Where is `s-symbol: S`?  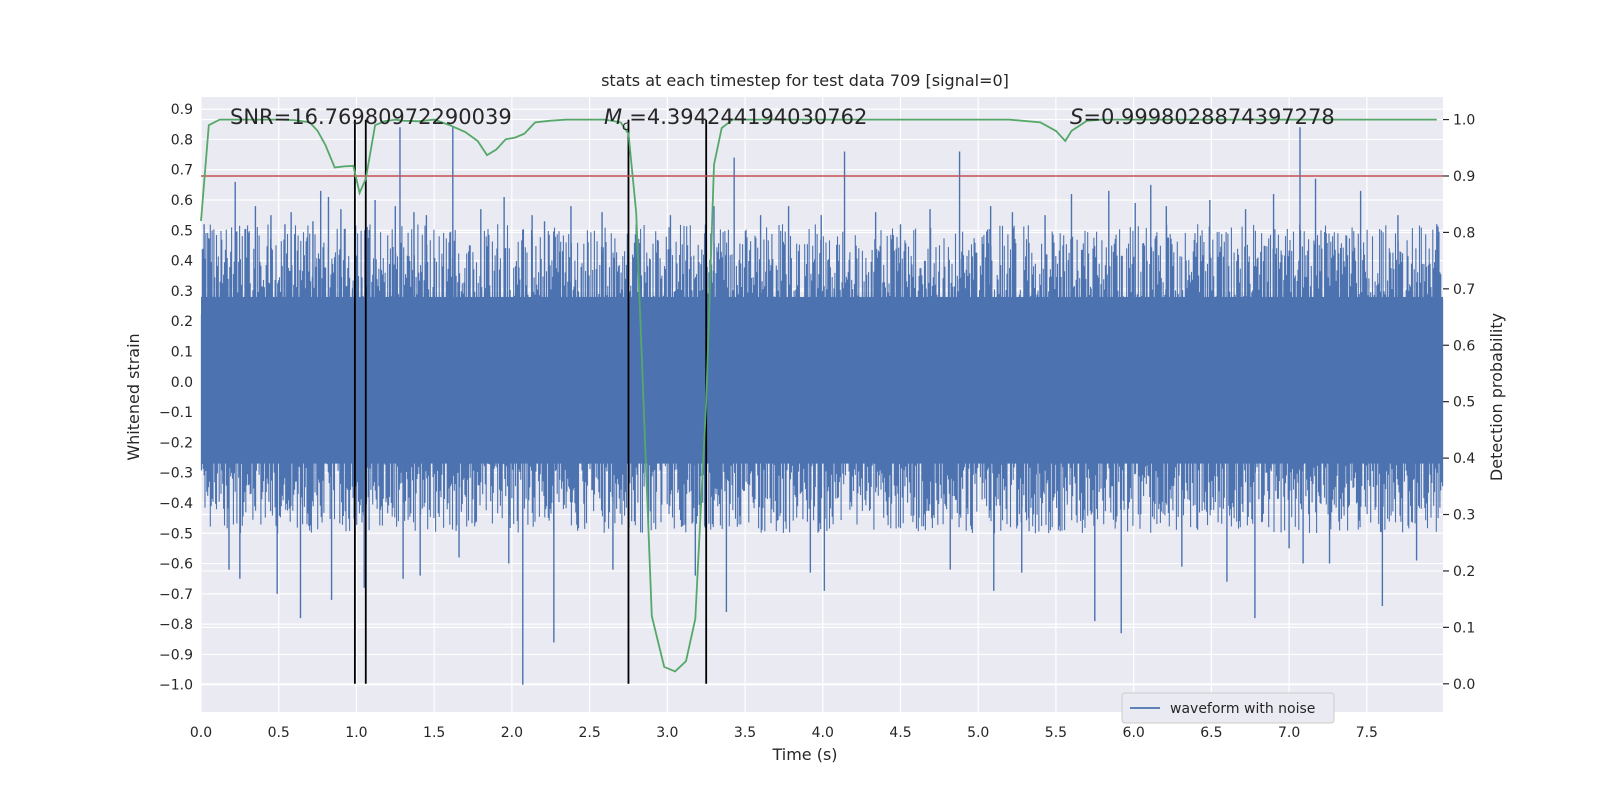 s-symbol: S is located at coordinates (1076, 117).